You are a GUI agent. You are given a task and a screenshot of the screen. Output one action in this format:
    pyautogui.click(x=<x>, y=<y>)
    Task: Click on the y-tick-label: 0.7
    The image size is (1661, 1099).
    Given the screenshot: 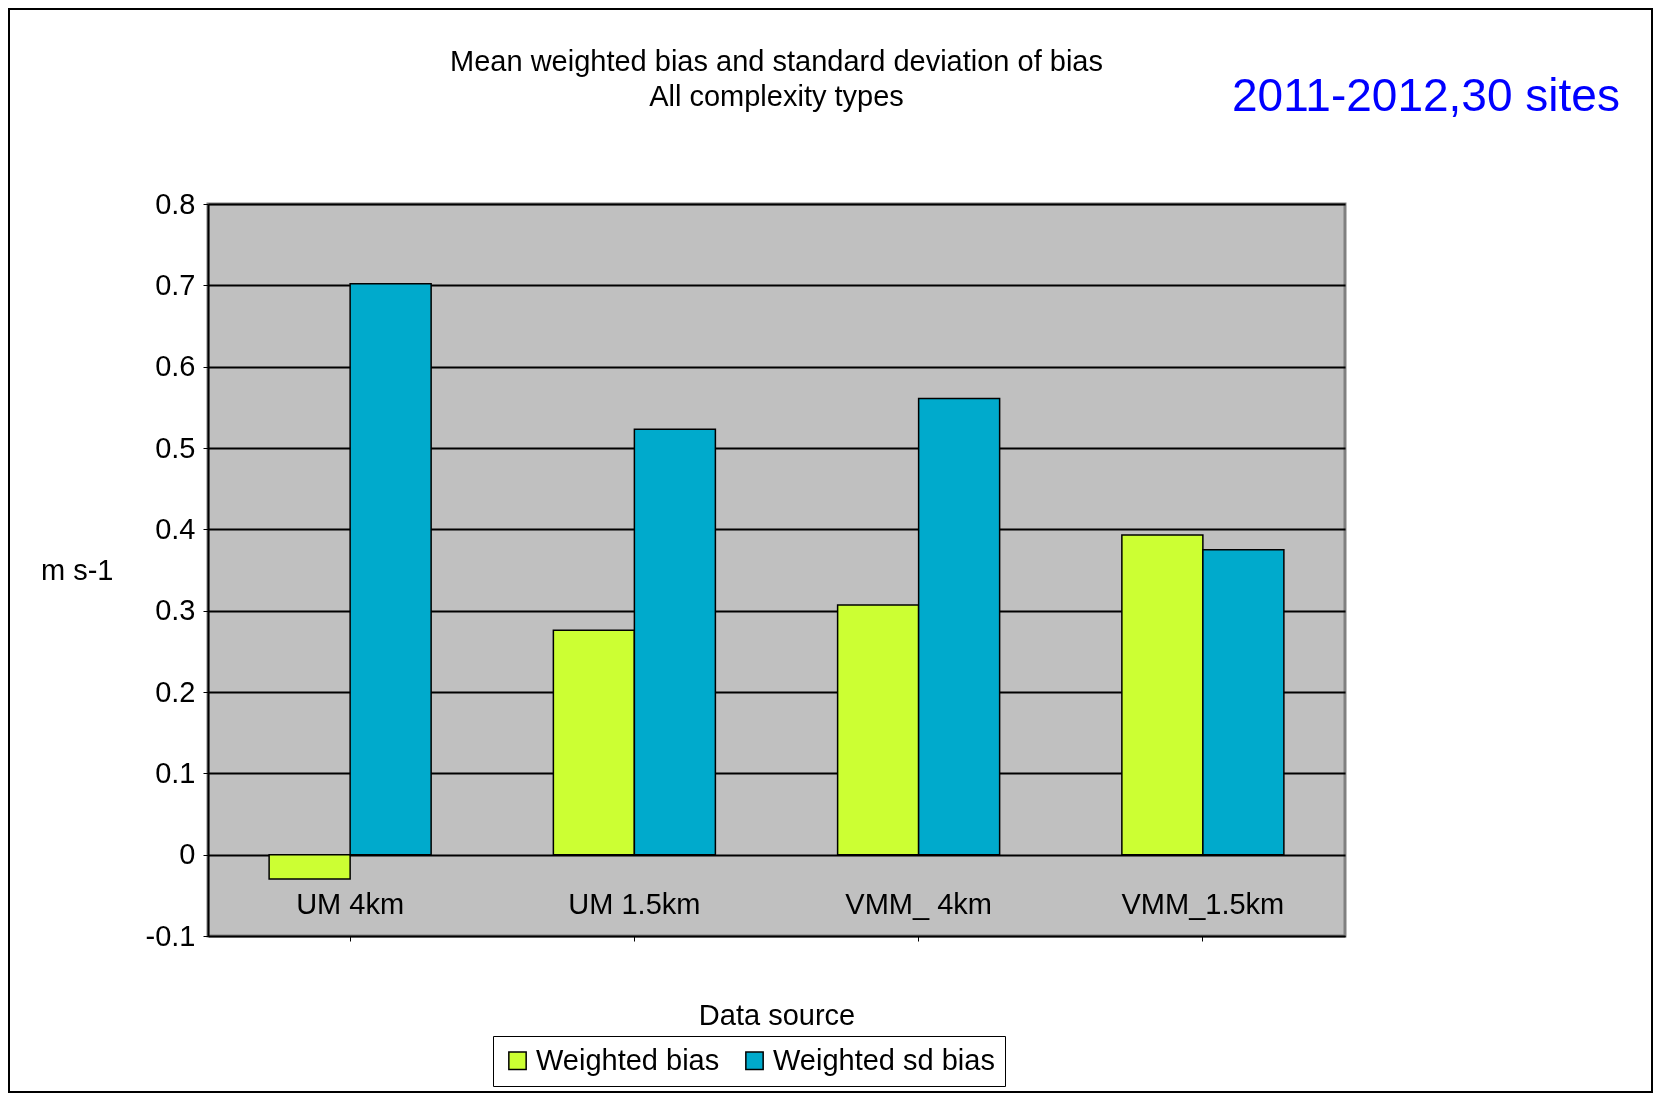 What is the action you would take?
    pyautogui.click(x=175, y=284)
    